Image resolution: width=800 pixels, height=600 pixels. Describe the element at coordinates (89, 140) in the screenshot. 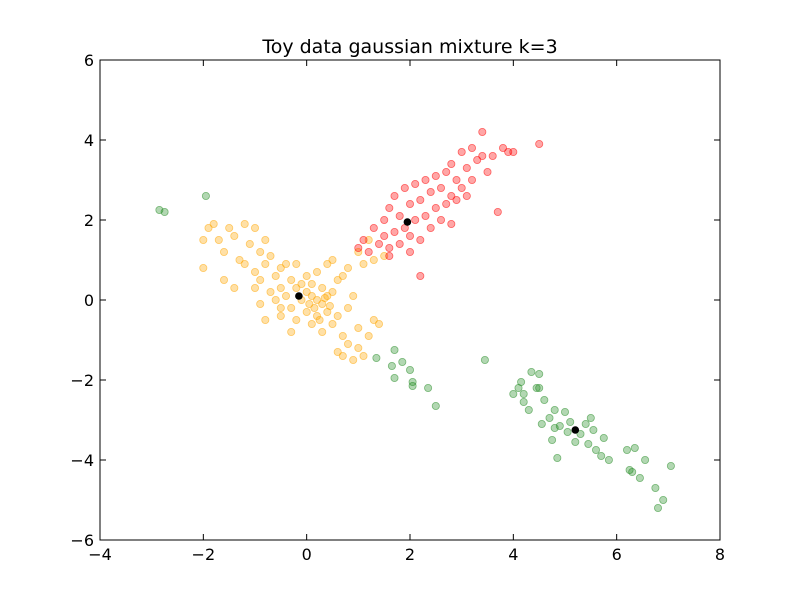

I see `y-tick-label-5: 4` at that location.